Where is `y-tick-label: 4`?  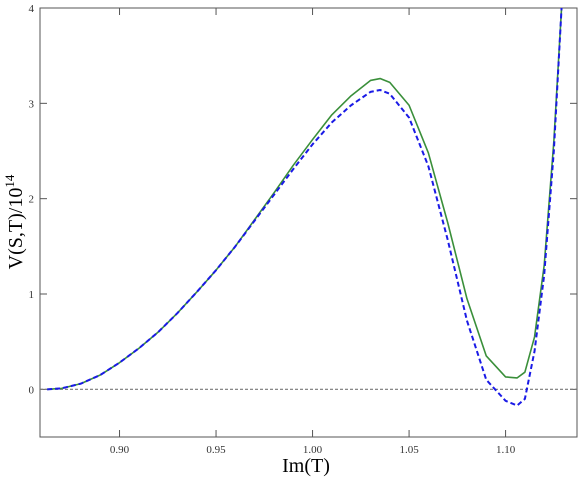 y-tick-label: 4 is located at coordinates (32, 9).